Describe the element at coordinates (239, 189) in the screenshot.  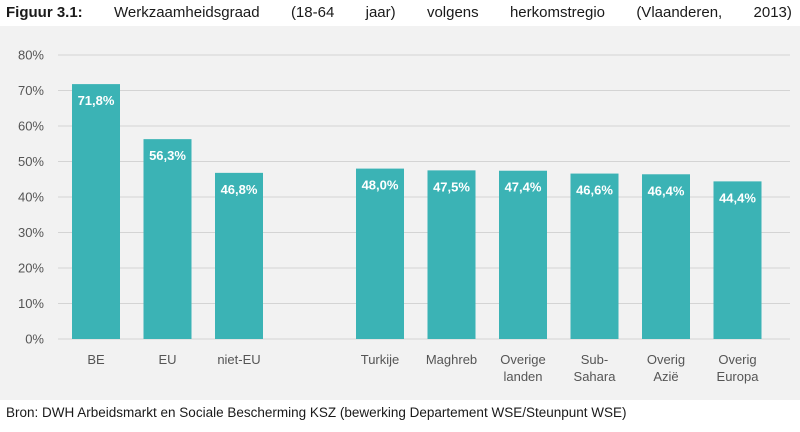
I see `data-label: 46,8%` at that location.